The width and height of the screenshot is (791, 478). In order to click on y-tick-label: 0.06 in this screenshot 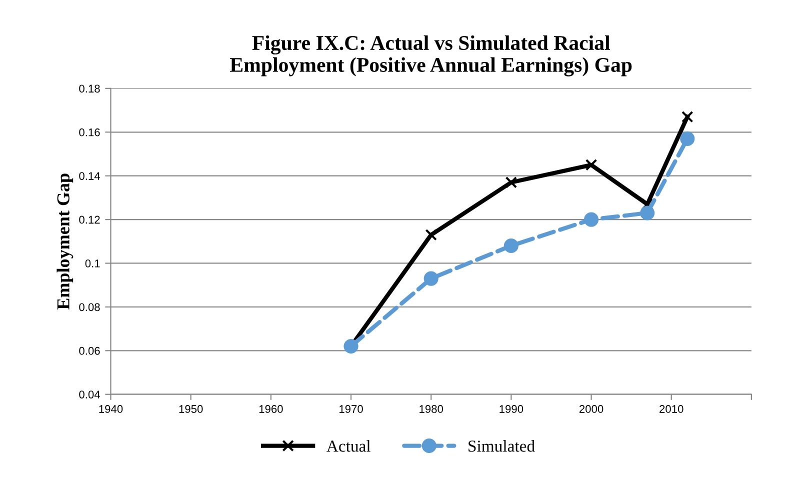, I will do `click(89, 350)`.